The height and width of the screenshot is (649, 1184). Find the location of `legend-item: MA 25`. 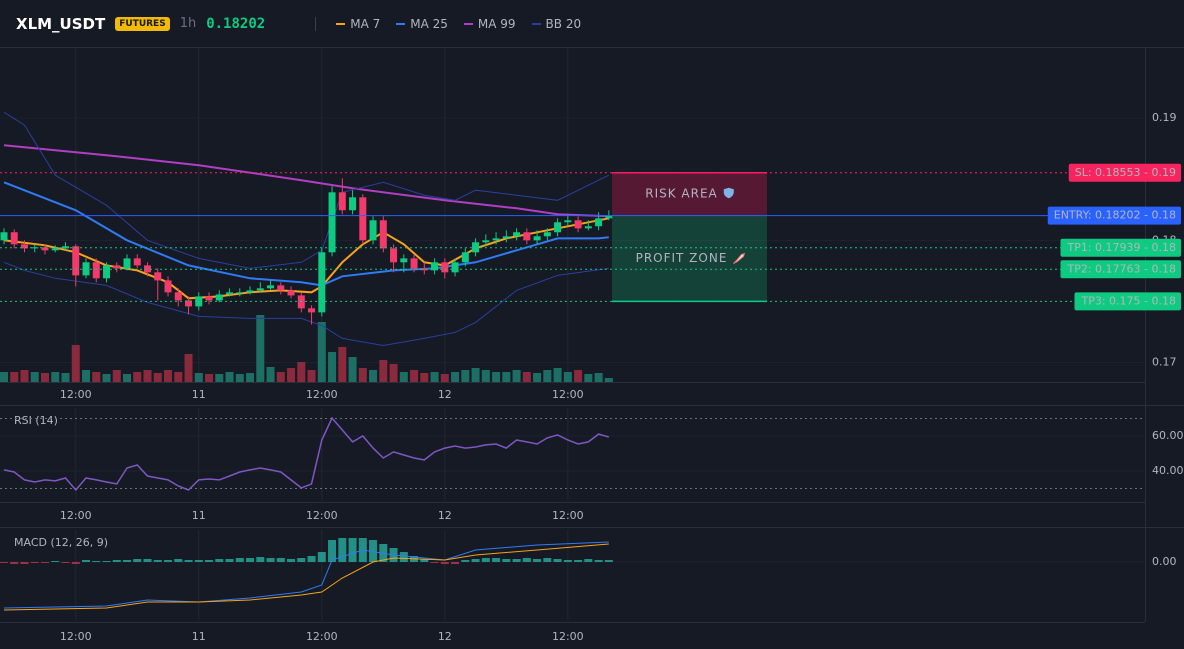

legend-item: MA 25 is located at coordinates (422, 24).